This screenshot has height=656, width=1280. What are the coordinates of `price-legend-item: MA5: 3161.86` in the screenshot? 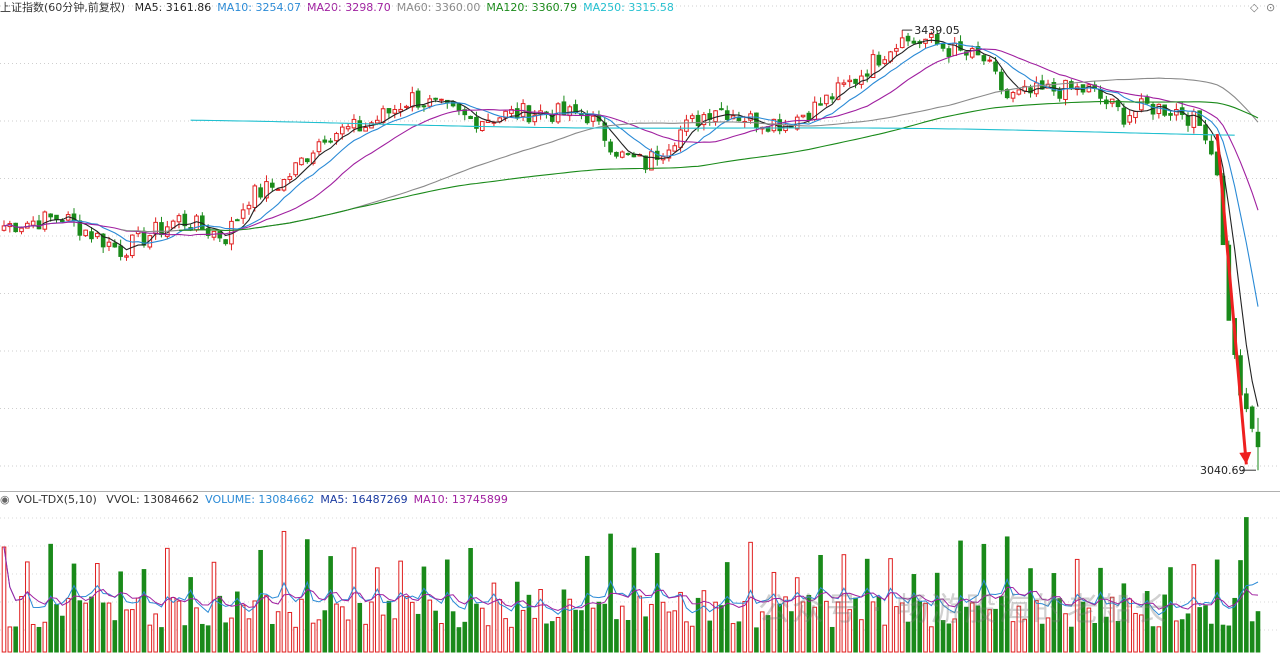 It's located at (173, 7).